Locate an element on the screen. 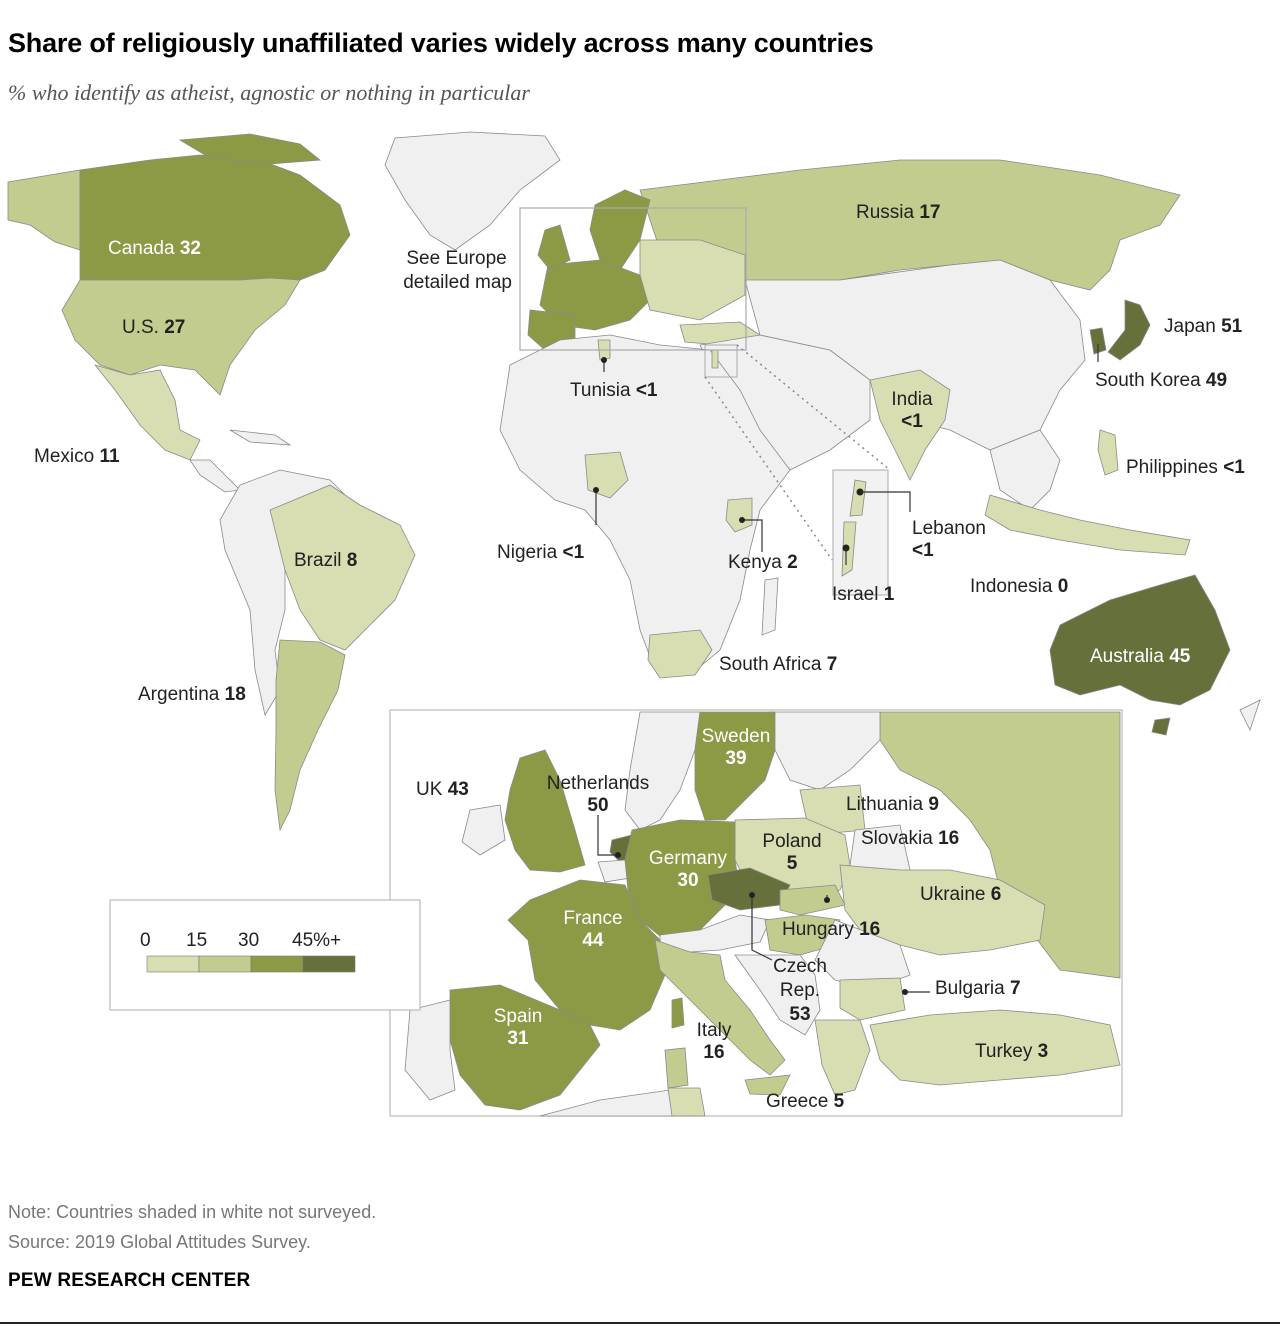  label-russia: Russia 17 is located at coordinates (898, 212).